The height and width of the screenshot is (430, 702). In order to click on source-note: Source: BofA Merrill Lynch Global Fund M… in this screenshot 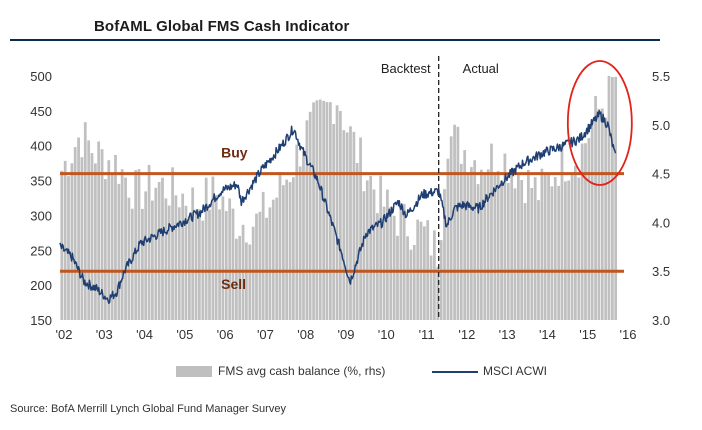, I will do `click(148, 409)`.